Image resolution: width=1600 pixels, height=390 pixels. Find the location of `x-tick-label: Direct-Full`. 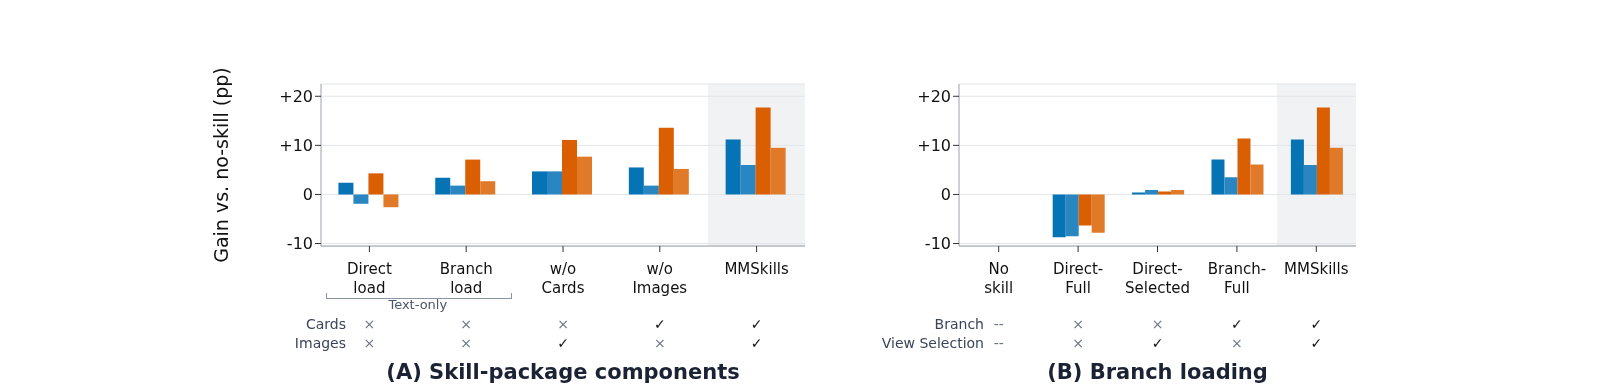

x-tick-label: Direct-Full is located at coordinates (1078, 278).